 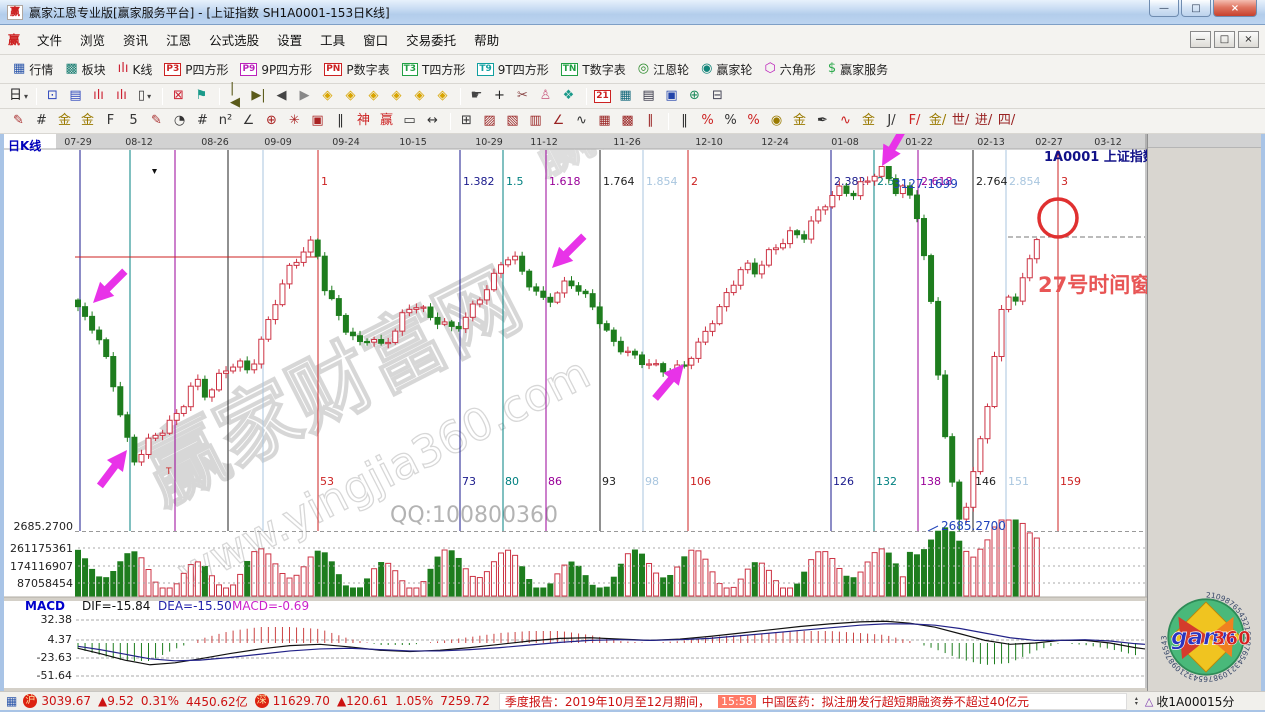 What do you see at coordinates (396, 96) in the screenshot?
I see `expand-h-button: ◈` at bounding box center [396, 96].